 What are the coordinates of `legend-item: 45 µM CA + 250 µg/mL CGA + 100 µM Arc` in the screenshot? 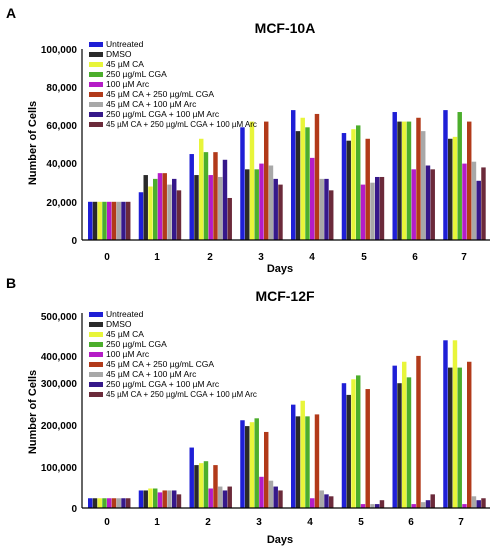 It's located at (173, 124).